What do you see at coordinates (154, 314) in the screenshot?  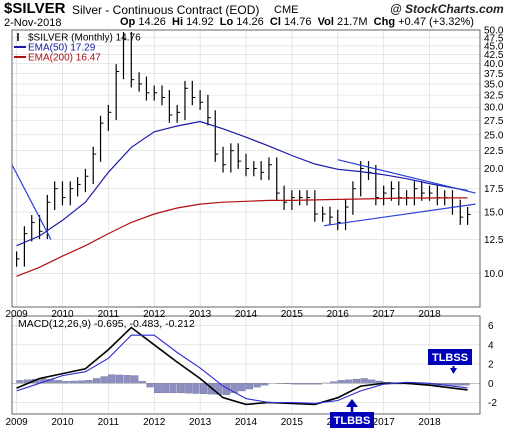 I see `price-x-tick-label: 2012` at bounding box center [154, 314].